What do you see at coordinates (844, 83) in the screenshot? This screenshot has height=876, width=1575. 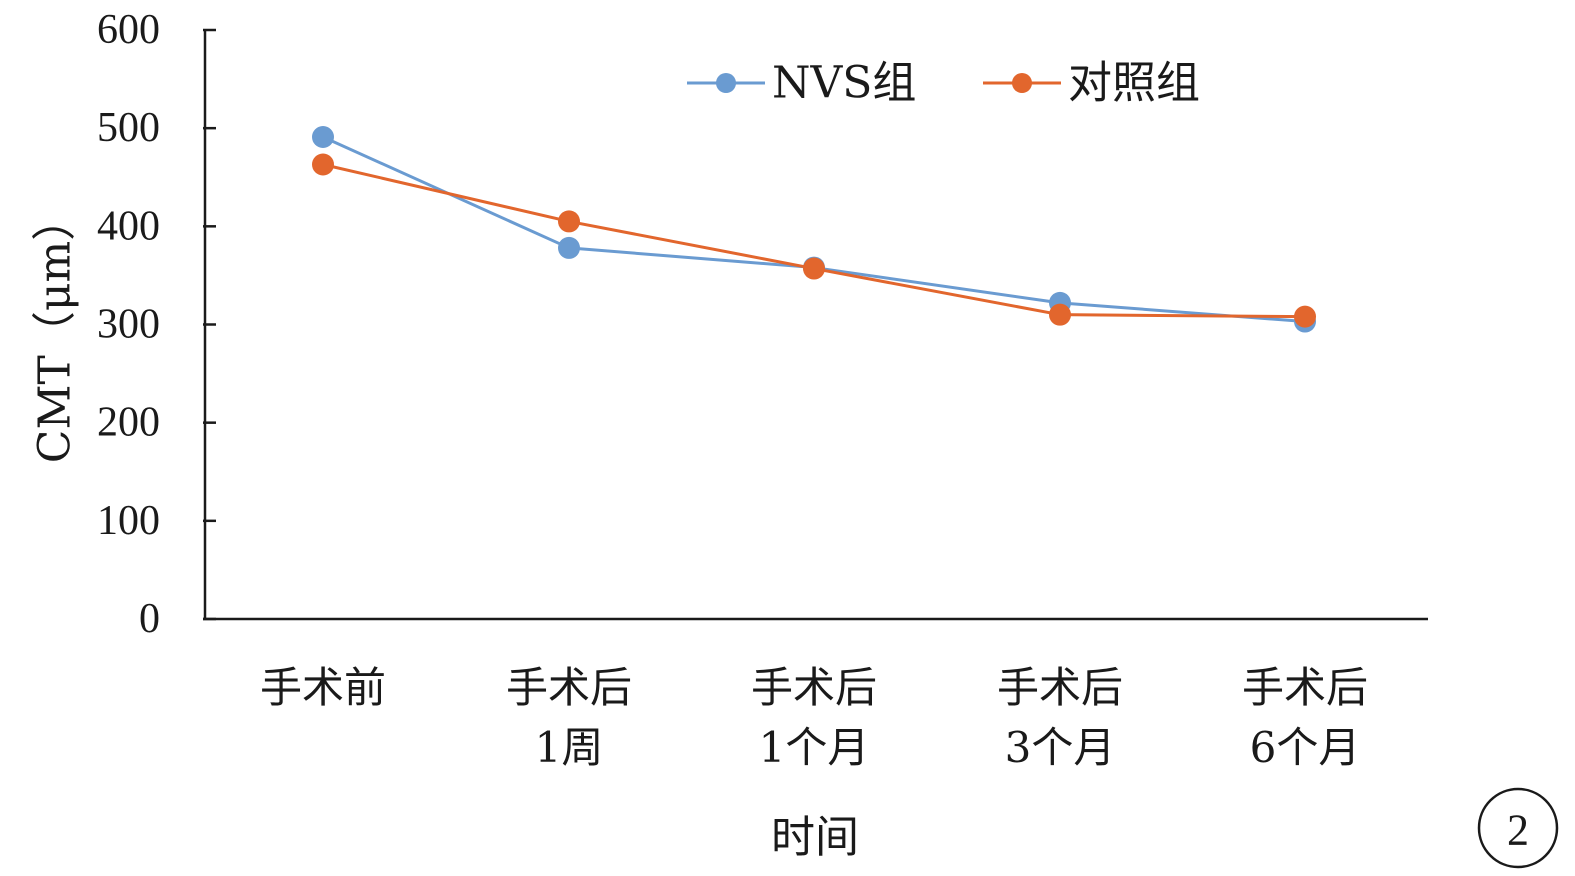 I see `legend-label: NVS组` at bounding box center [844, 83].